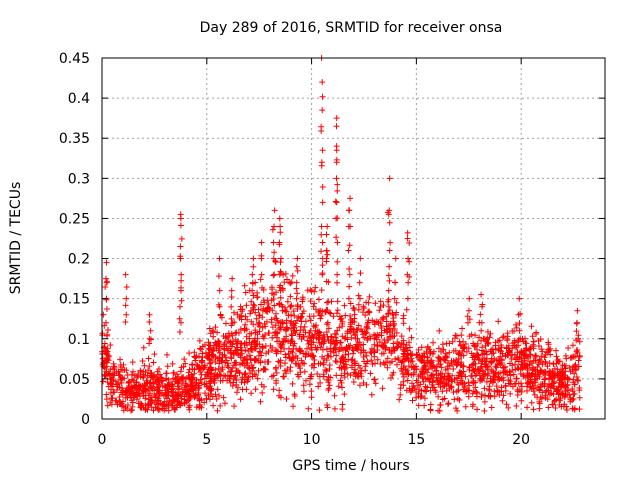 Image resolution: width=640 pixels, height=480 pixels. I want to click on y-tick-label: 0.2, so click(79, 260).